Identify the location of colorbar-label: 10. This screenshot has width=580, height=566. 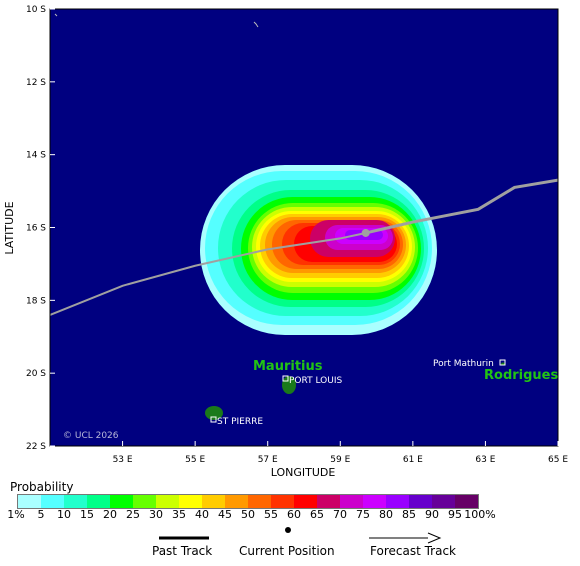
(64, 514).